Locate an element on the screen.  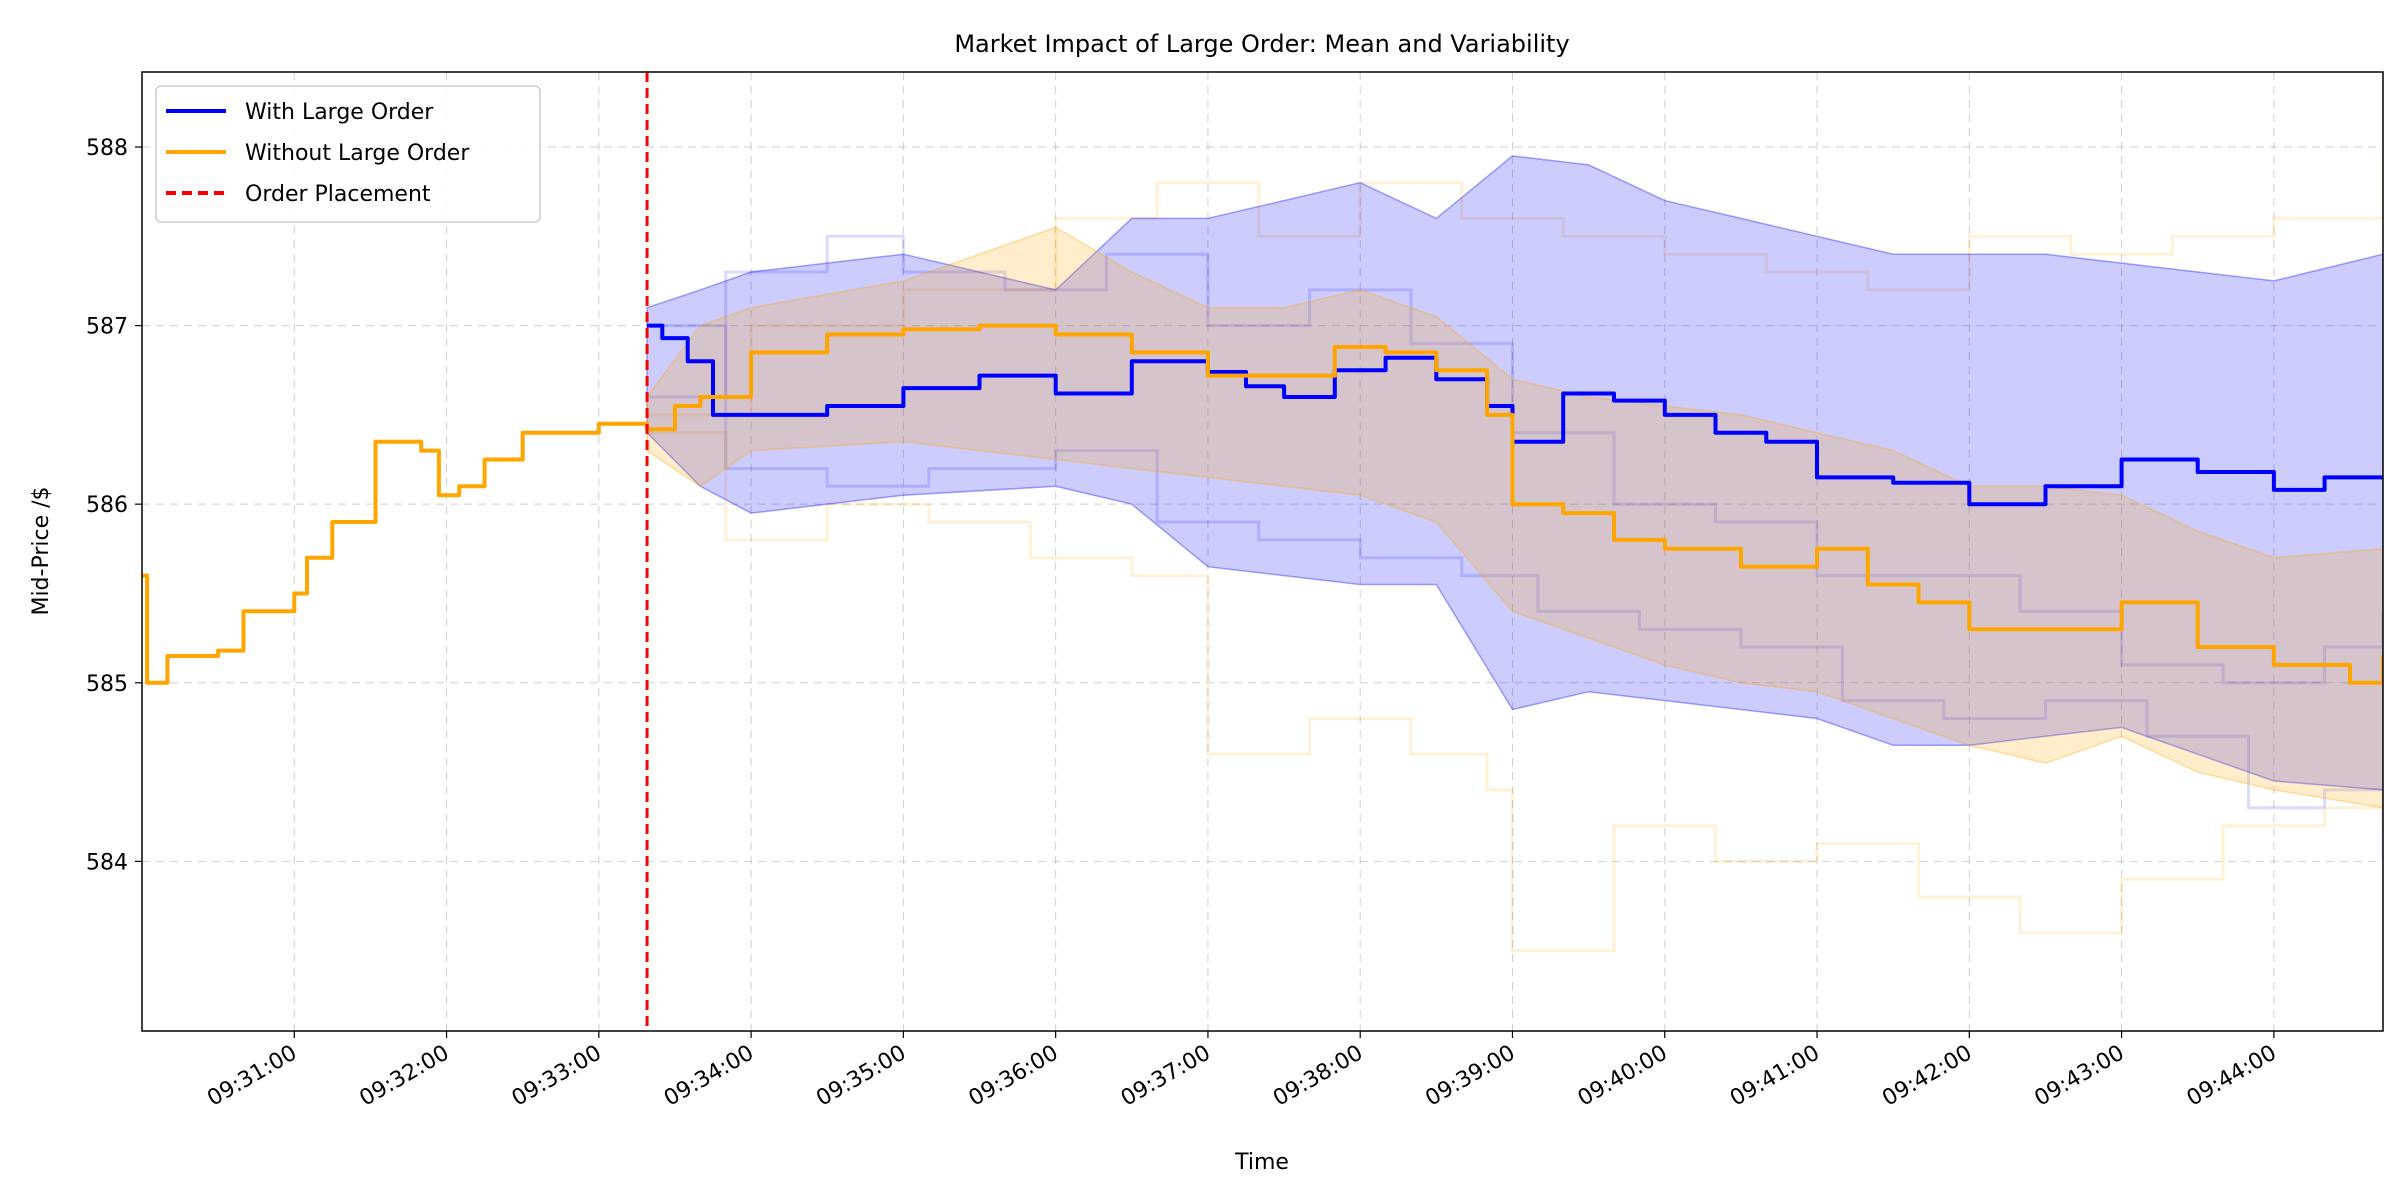
y-tick-label: 586 is located at coordinates (107, 505).